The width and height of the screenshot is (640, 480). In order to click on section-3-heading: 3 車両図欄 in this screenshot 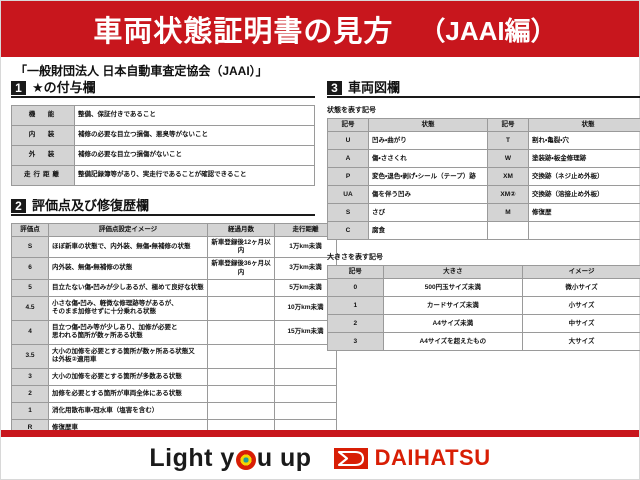, I will do `click(483, 89)`.